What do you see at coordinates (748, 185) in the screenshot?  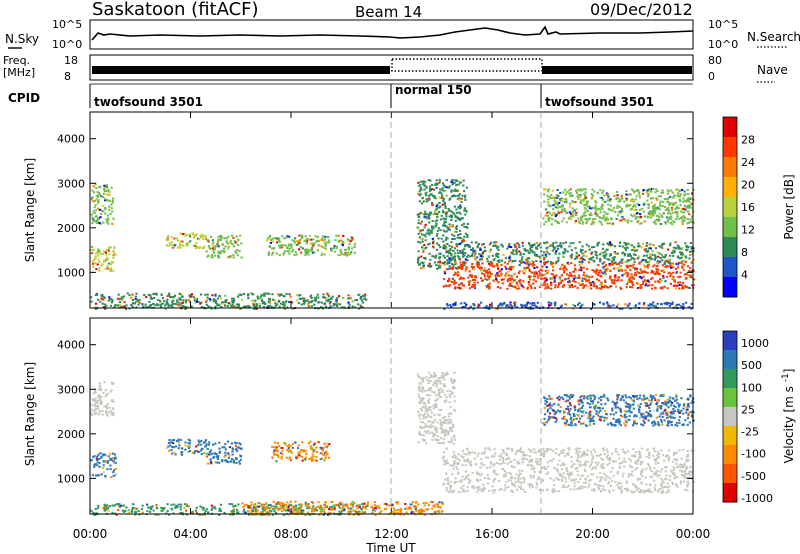 I see `colorbar-tick-label: 20` at bounding box center [748, 185].